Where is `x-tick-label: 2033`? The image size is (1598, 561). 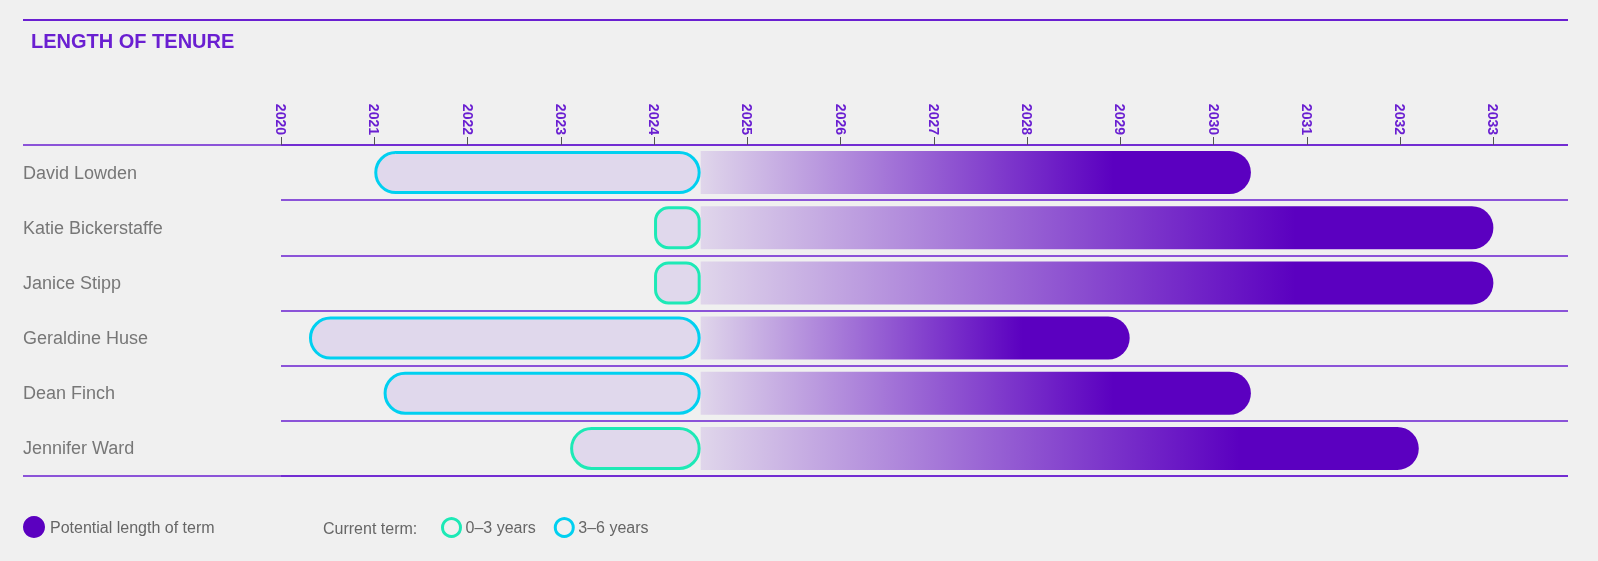
x-tick-label: 2033 is located at coordinates (1493, 119).